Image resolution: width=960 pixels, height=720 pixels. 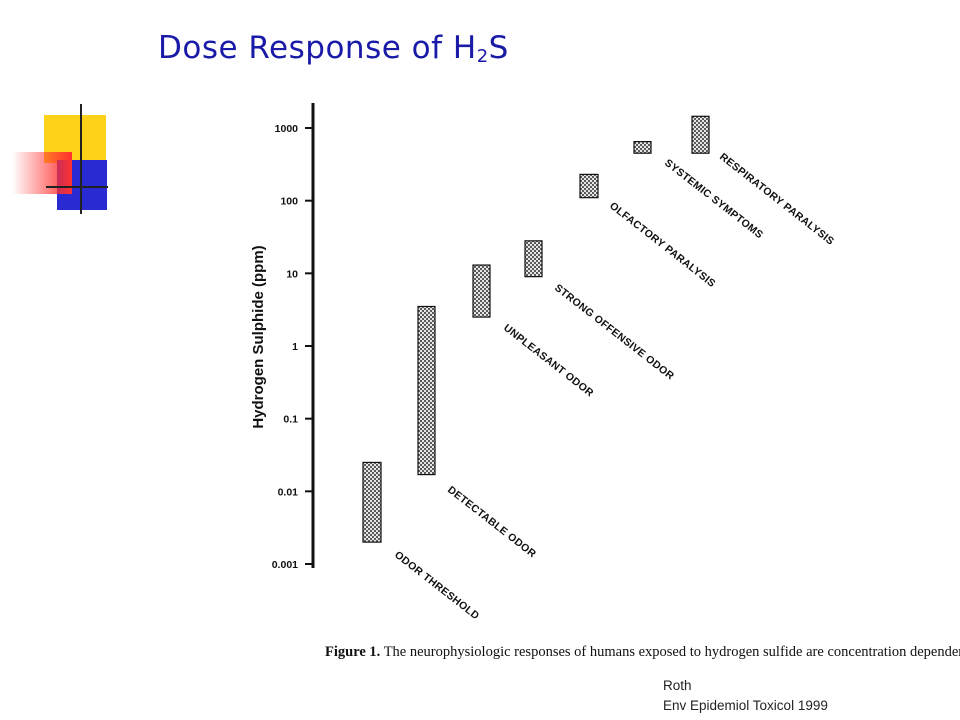 I want to click on range-label: DETECTABLE ODOR, so click(x=491, y=522).